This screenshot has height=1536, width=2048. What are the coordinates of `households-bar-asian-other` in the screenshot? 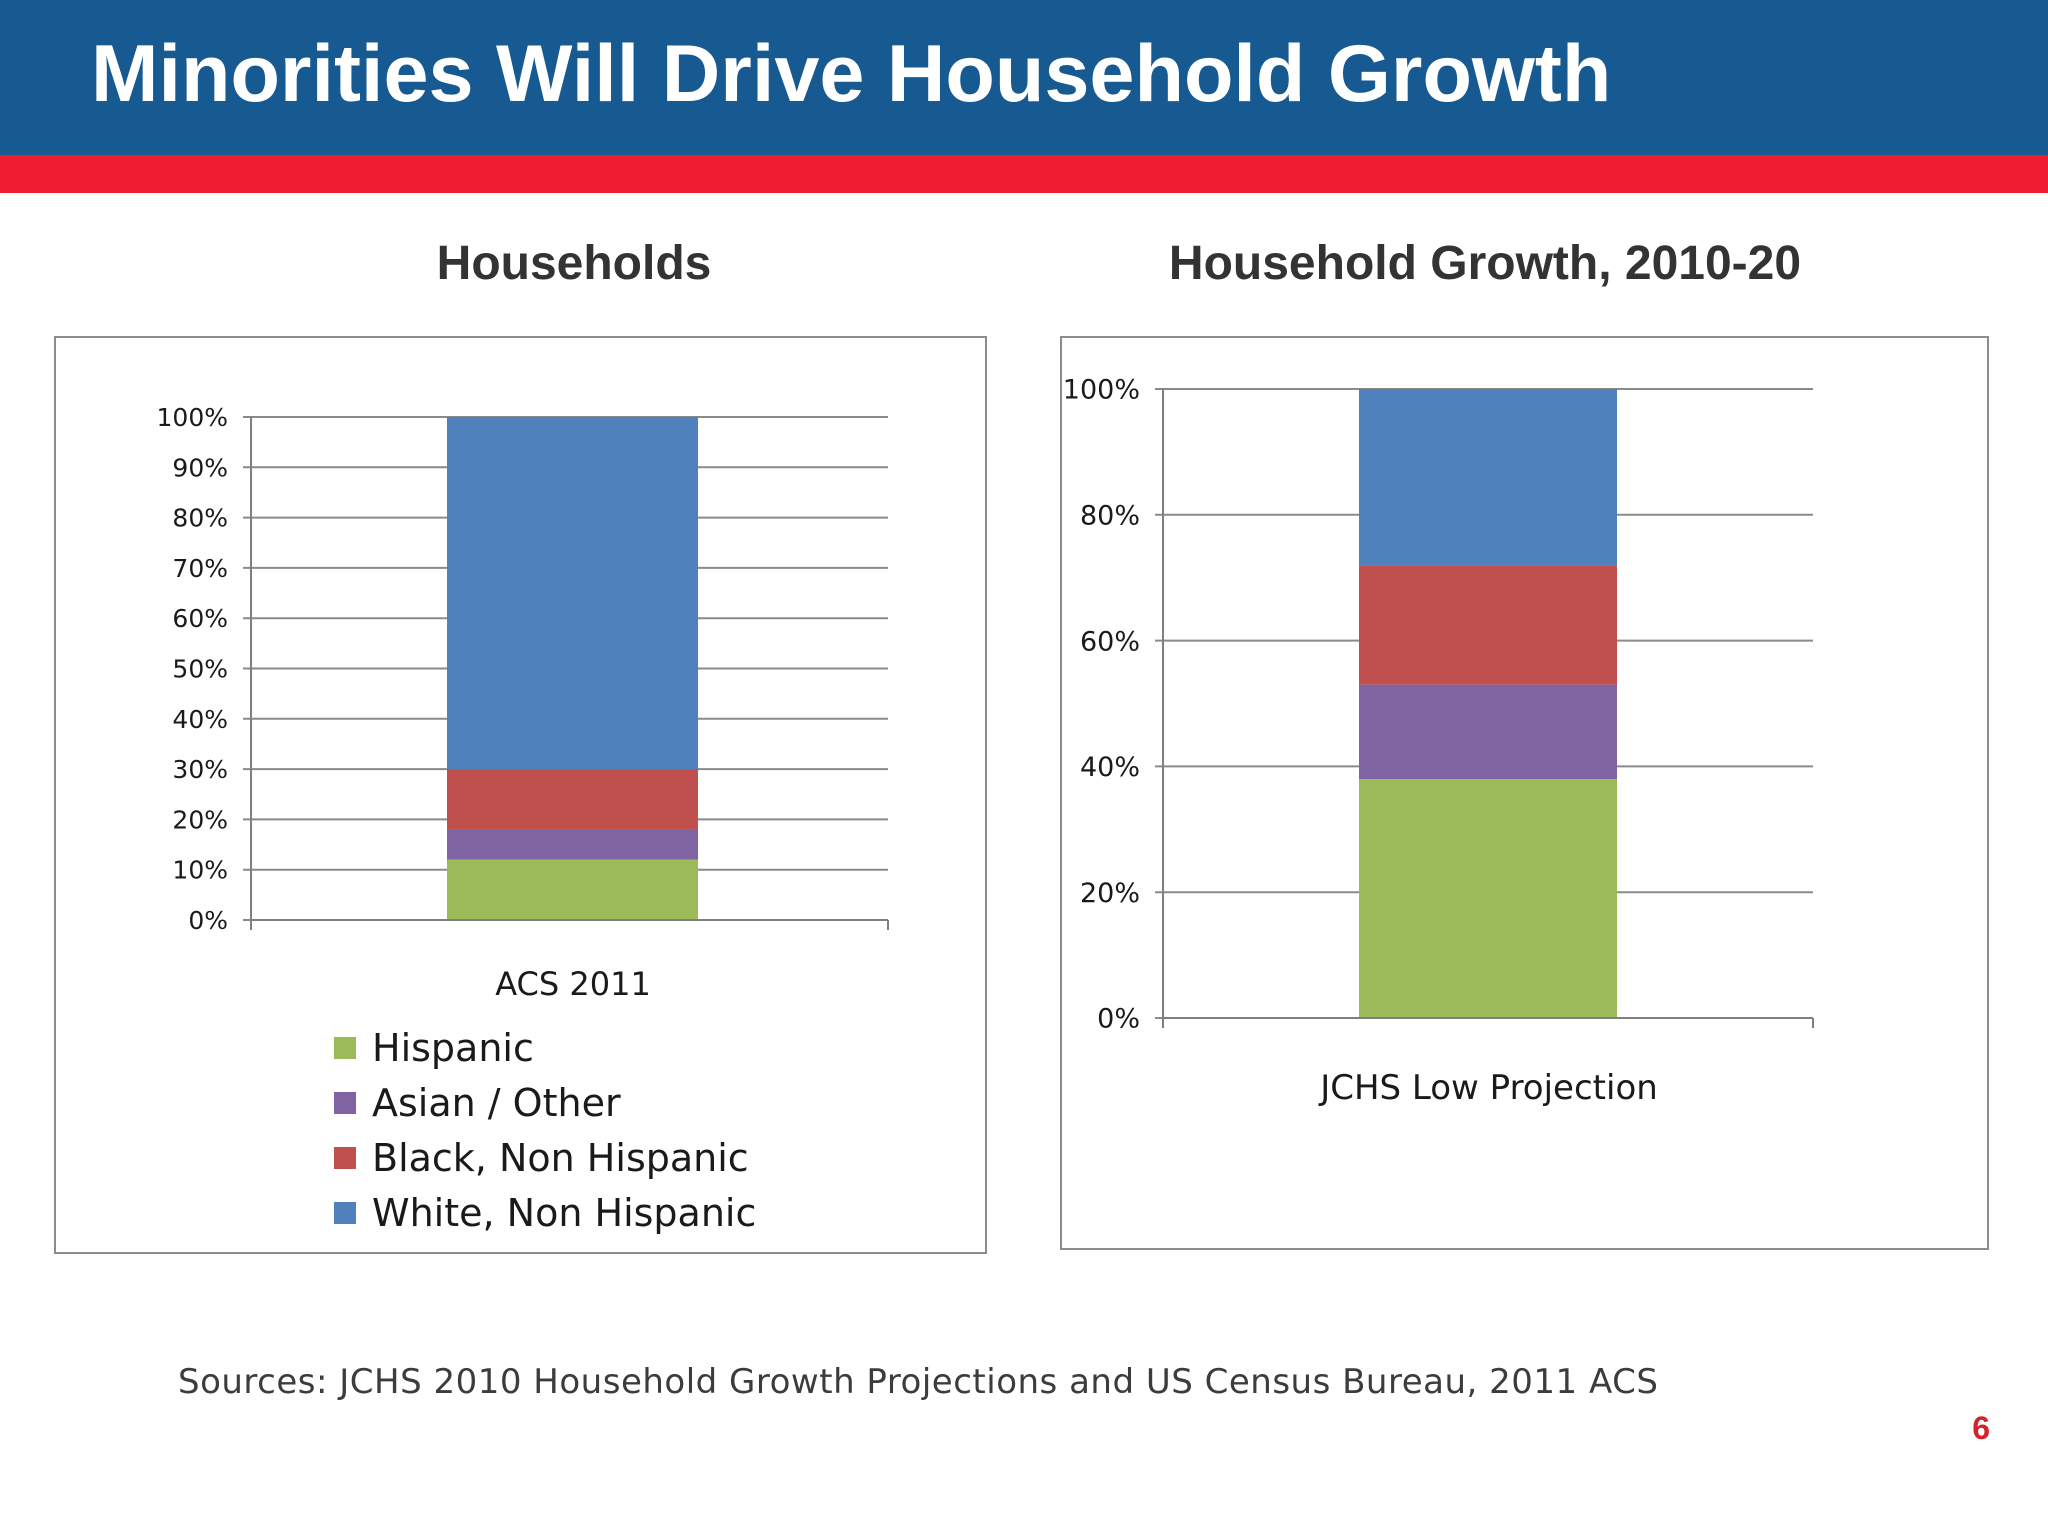 It's located at (572, 844).